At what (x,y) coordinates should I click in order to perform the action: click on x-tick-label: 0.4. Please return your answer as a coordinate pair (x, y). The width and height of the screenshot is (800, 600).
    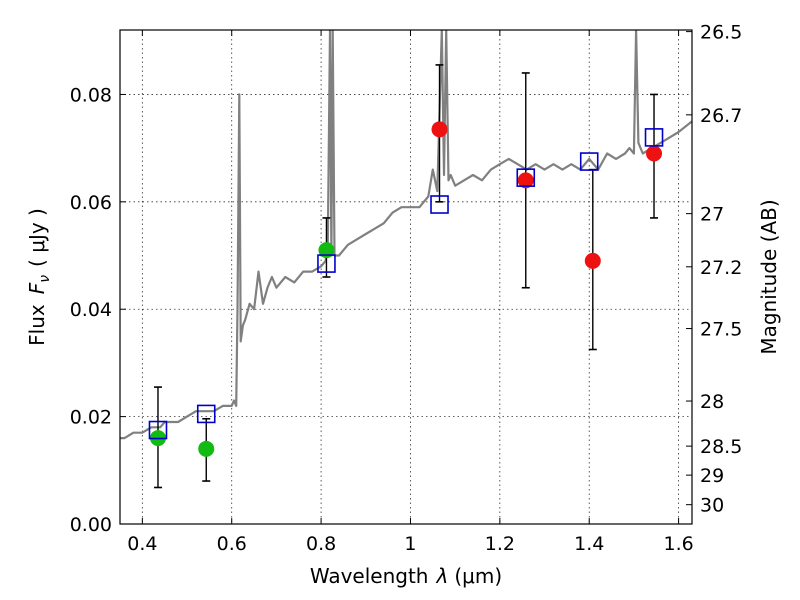
    Looking at the image, I should click on (142, 544).